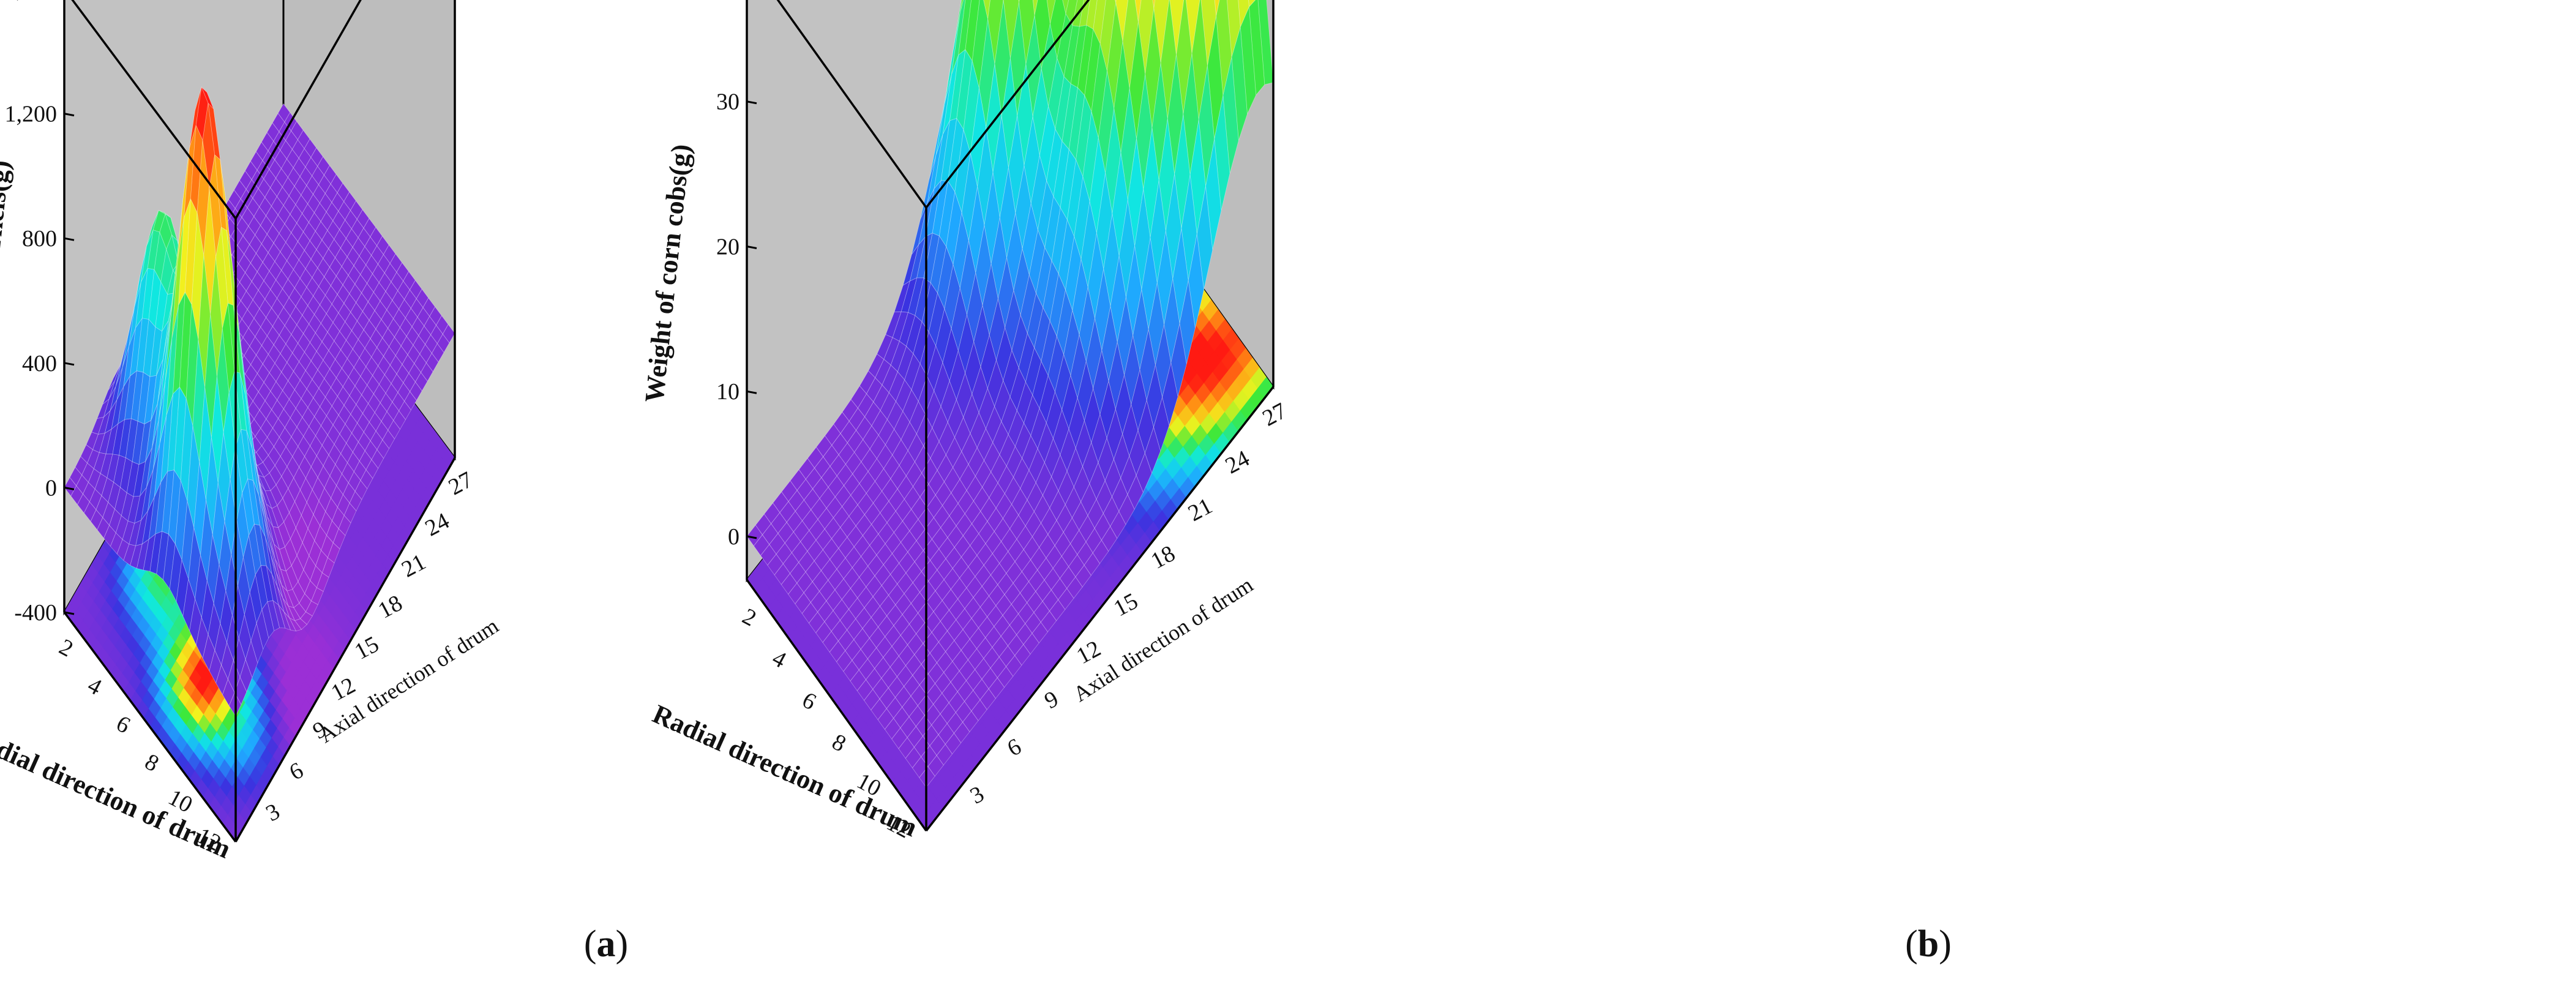 Image resolution: width=2576 pixels, height=982 pixels. I want to click on panel-caption-a: (a), so click(606, 944).